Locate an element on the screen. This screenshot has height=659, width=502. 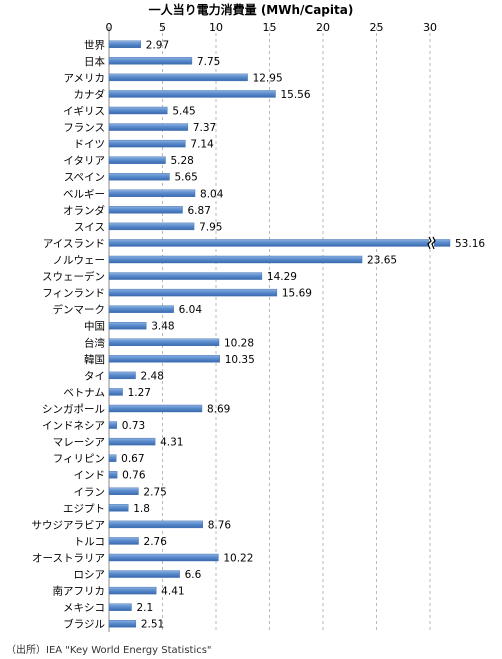
value-label: 5.28 is located at coordinates (181, 161).